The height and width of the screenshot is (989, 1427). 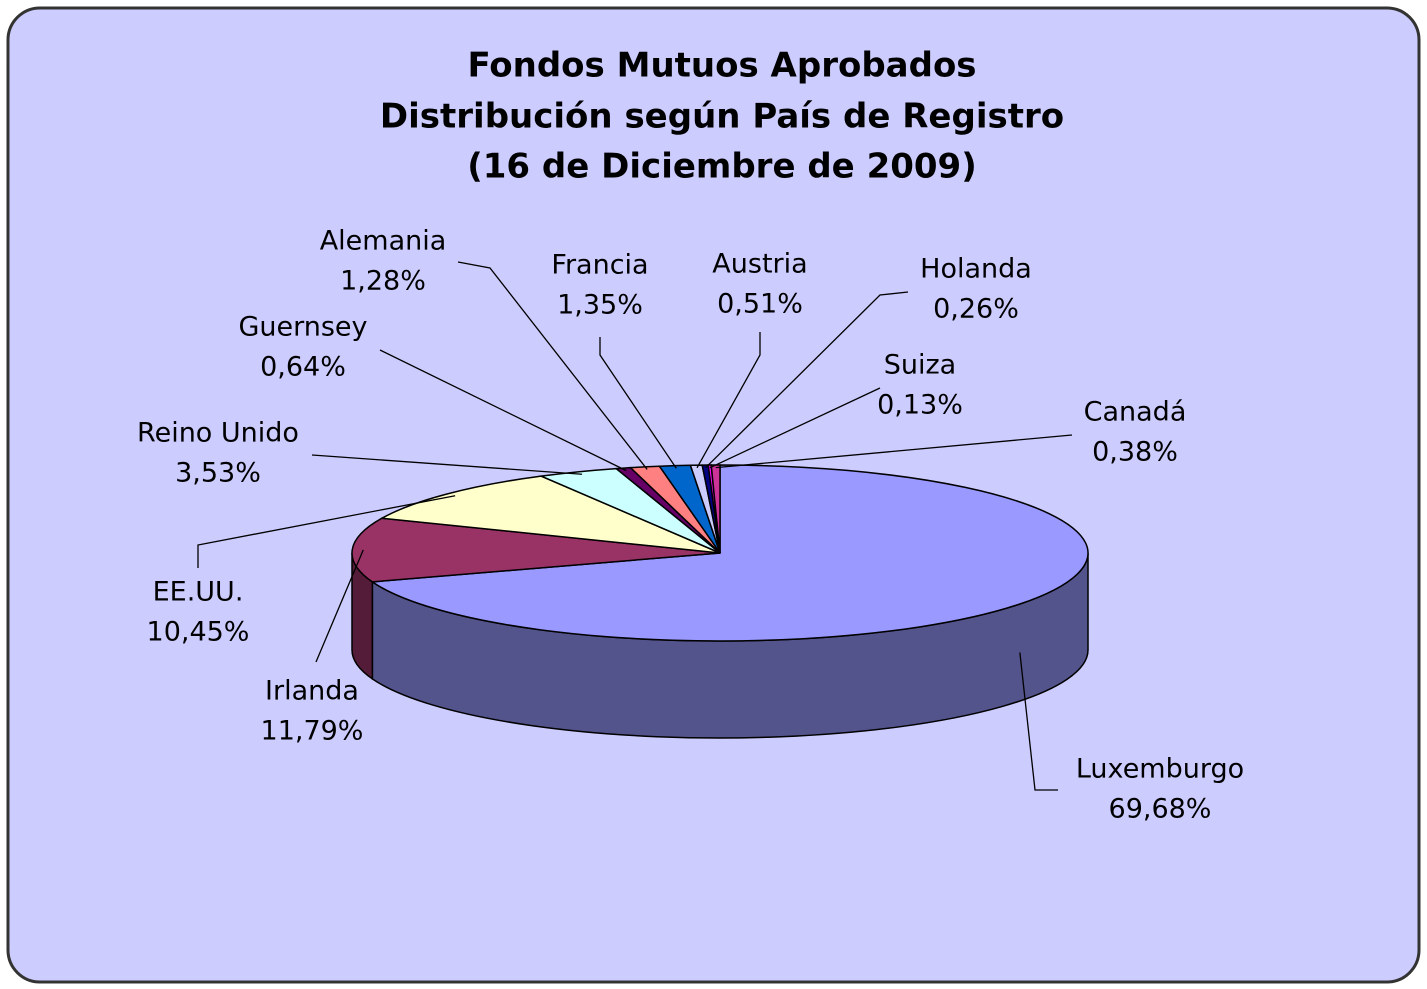 I want to click on category-label: Irlanda, so click(x=312, y=691).